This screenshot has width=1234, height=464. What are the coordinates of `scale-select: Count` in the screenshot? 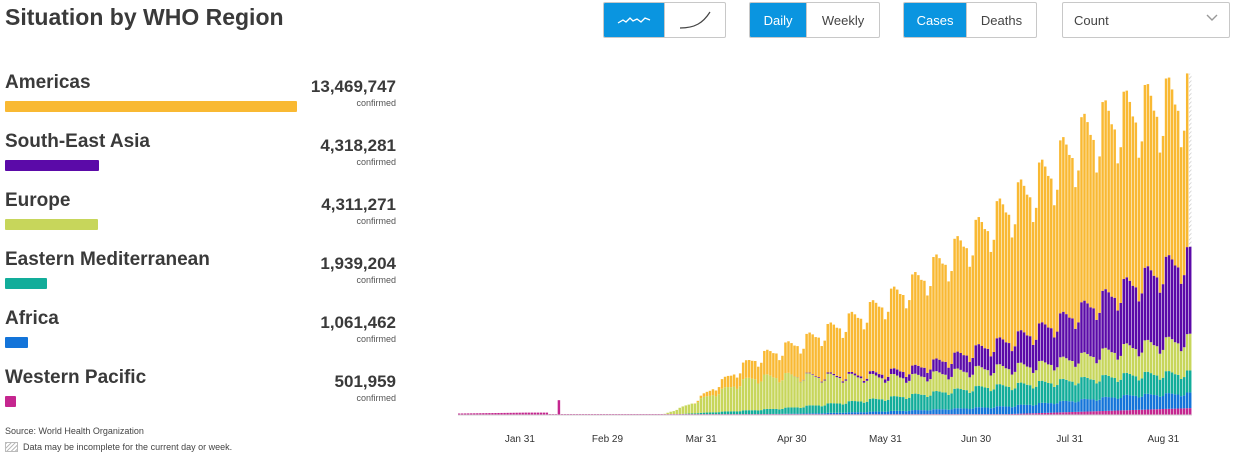 It's located at (1146, 20).